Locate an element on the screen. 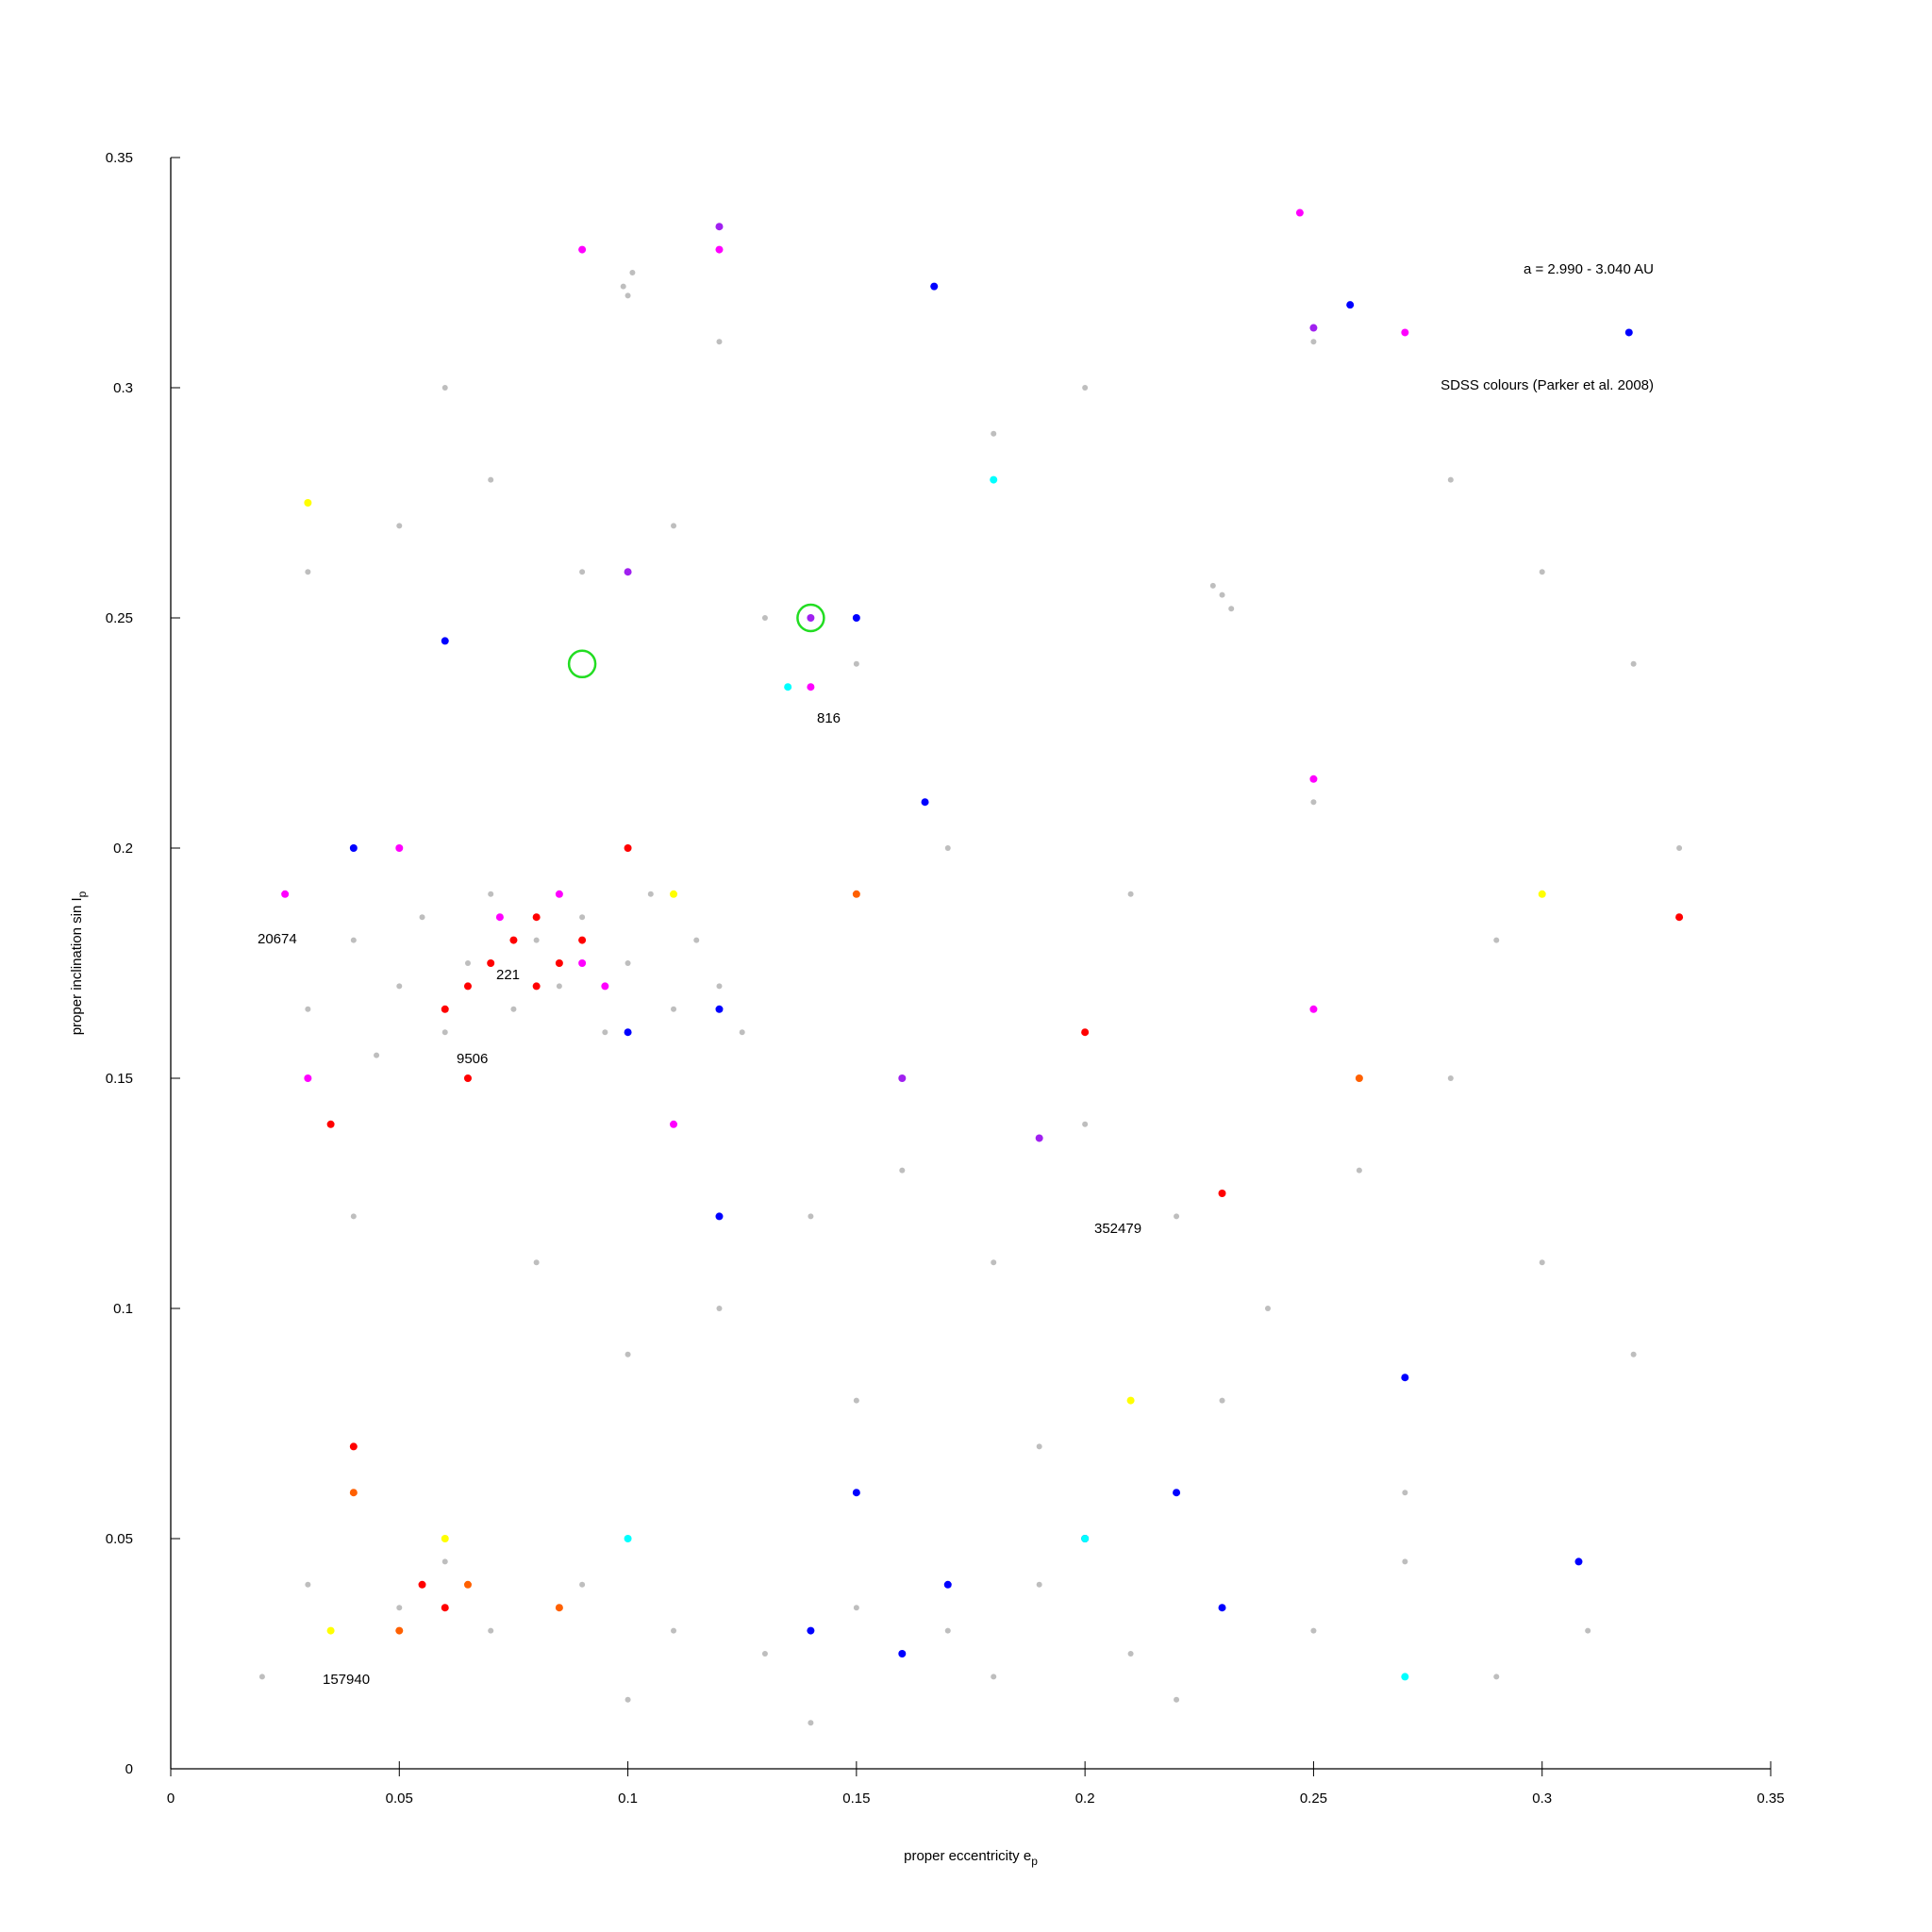 The width and height of the screenshot is (1932, 1932). annotation: 20674 is located at coordinates (277, 939).